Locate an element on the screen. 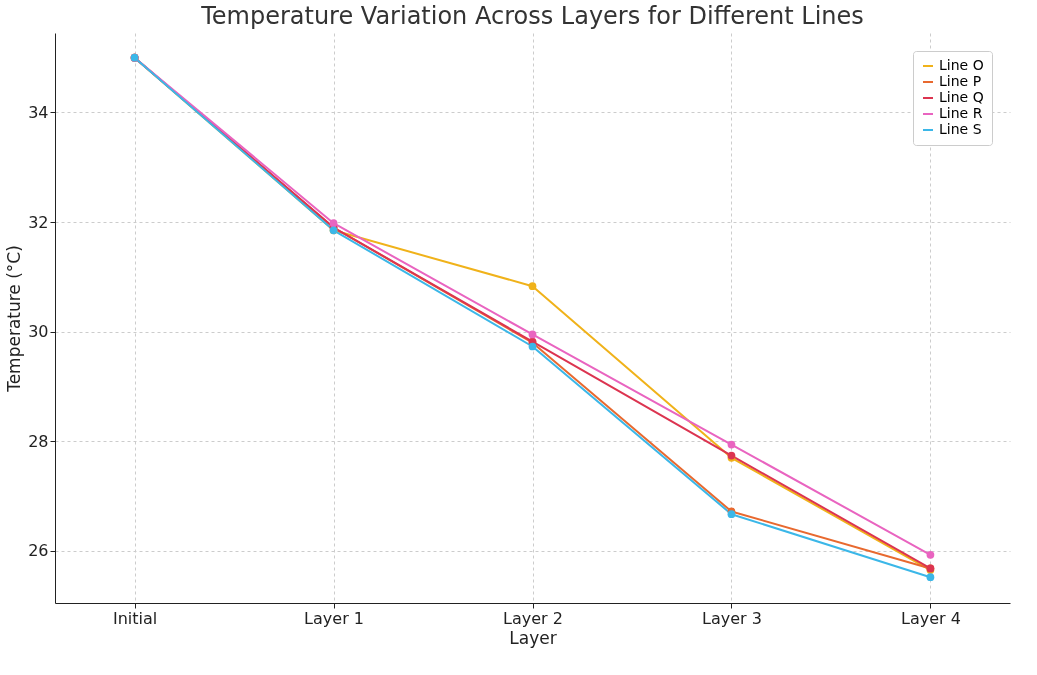 Image resolution: width=1037 pixels, height=675 pixels. legend-label: Line O is located at coordinates (961, 65).